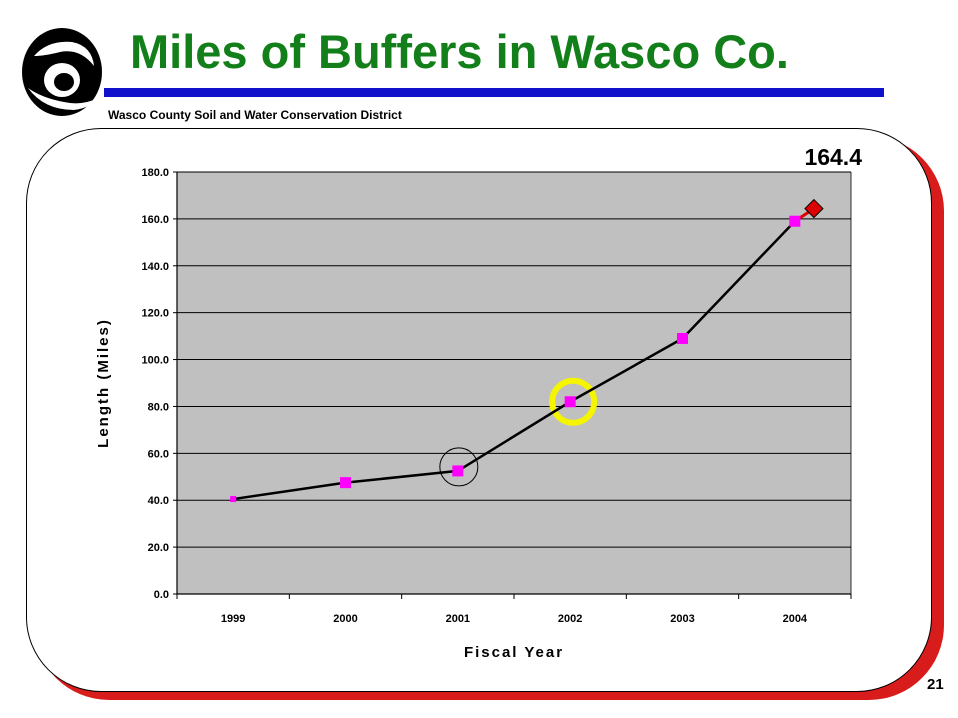 The image size is (958, 718). I want to click on x-tick-label: 2004, so click(795, 619).